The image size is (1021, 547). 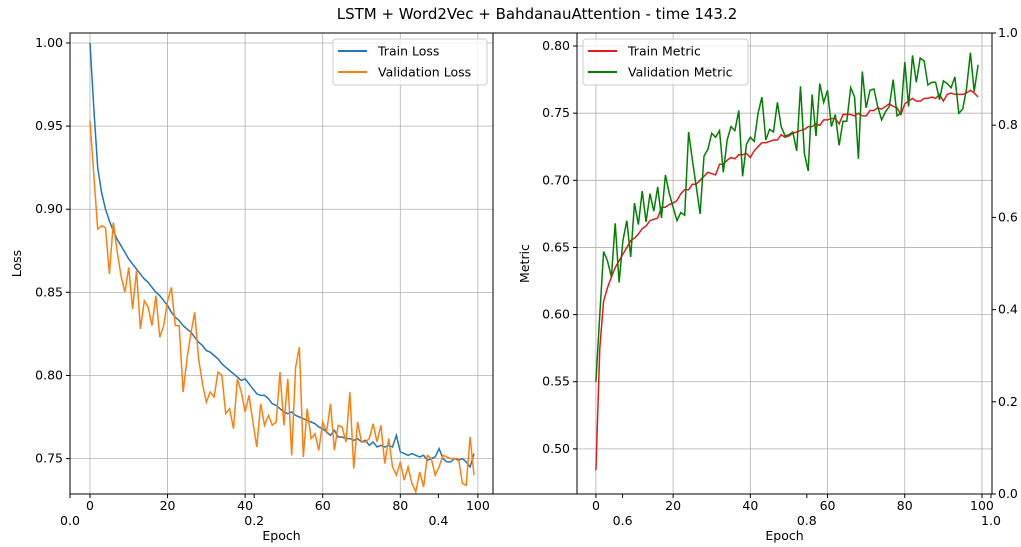 What do you see at coordinates (49, 42) in the screenshot?
I see `y-tick-label: 1.00` at bounding box center [49, 42].